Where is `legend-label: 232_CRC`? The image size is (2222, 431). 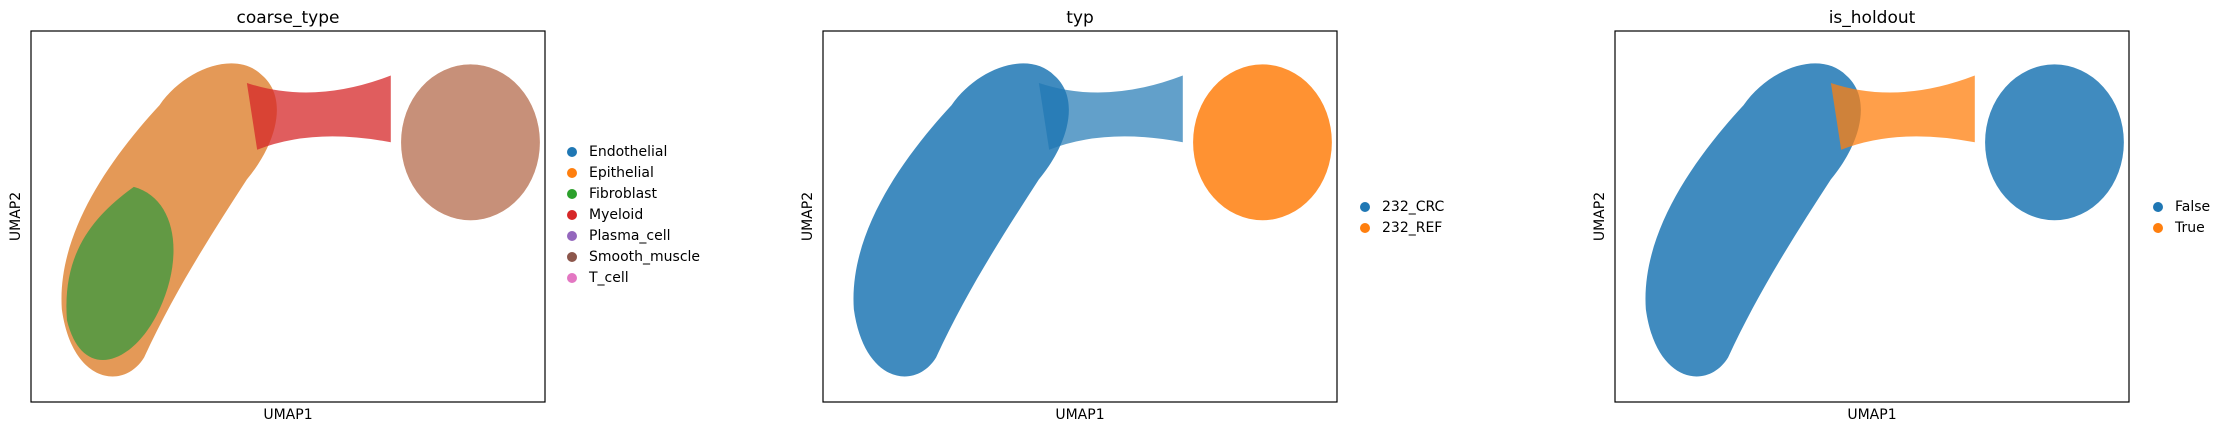 legend-label: 232_CRC is located at coordinates (1413, 207).